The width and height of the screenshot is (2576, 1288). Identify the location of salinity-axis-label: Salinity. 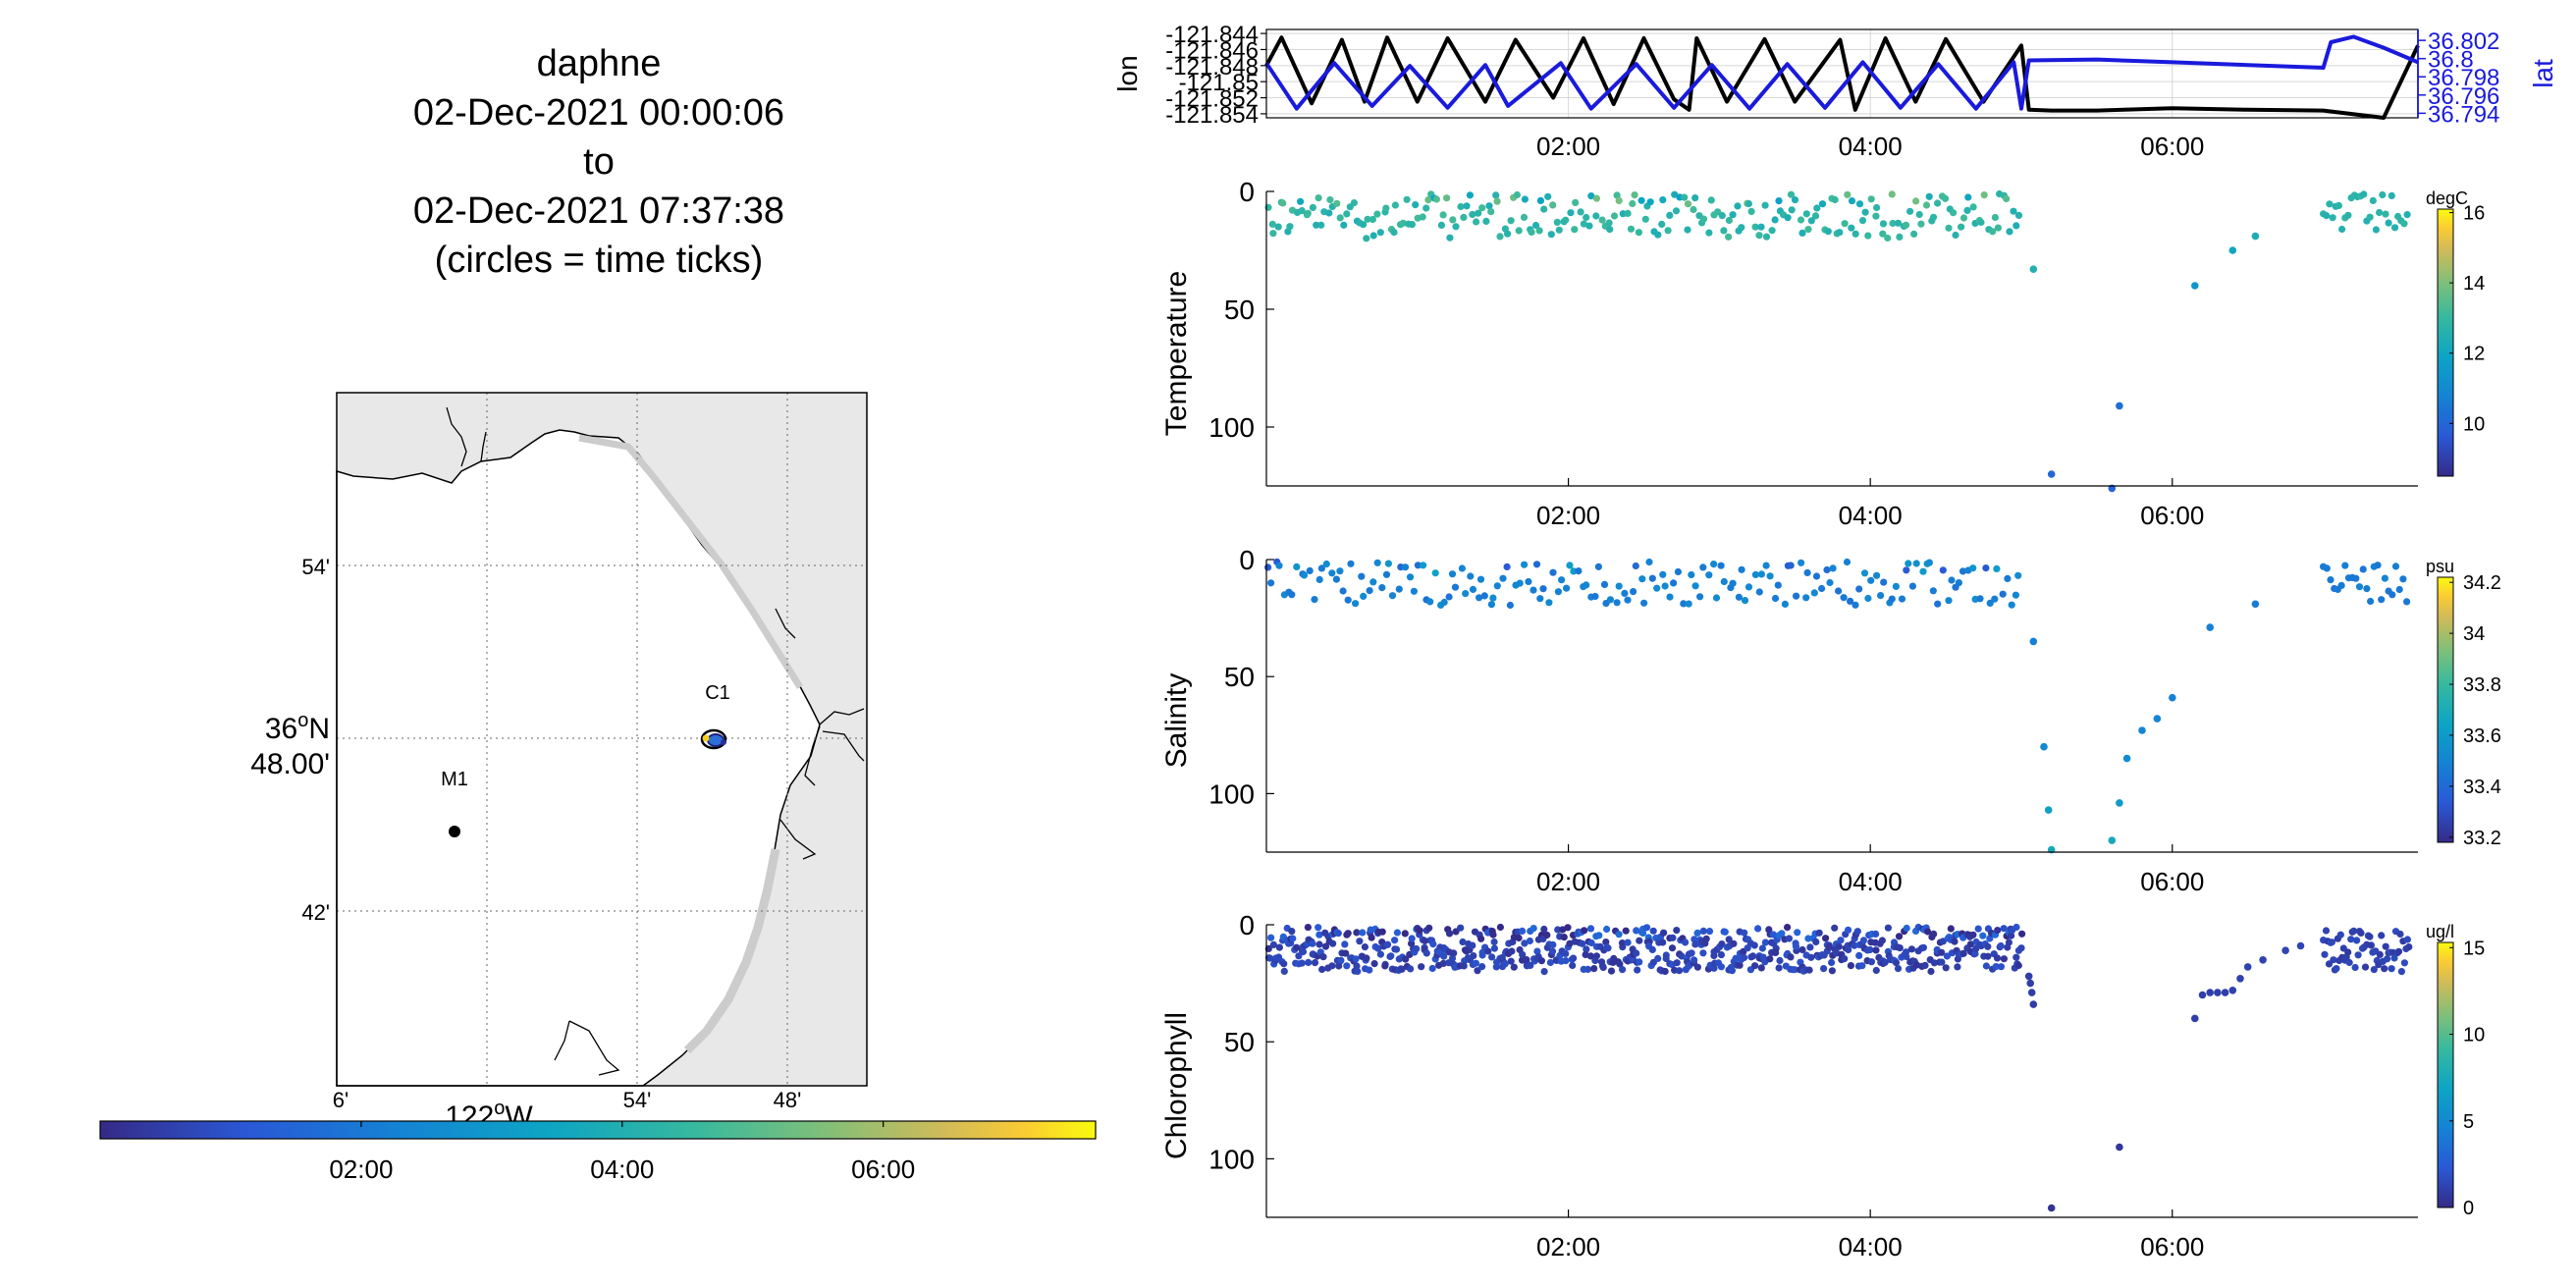
(1176, 721).